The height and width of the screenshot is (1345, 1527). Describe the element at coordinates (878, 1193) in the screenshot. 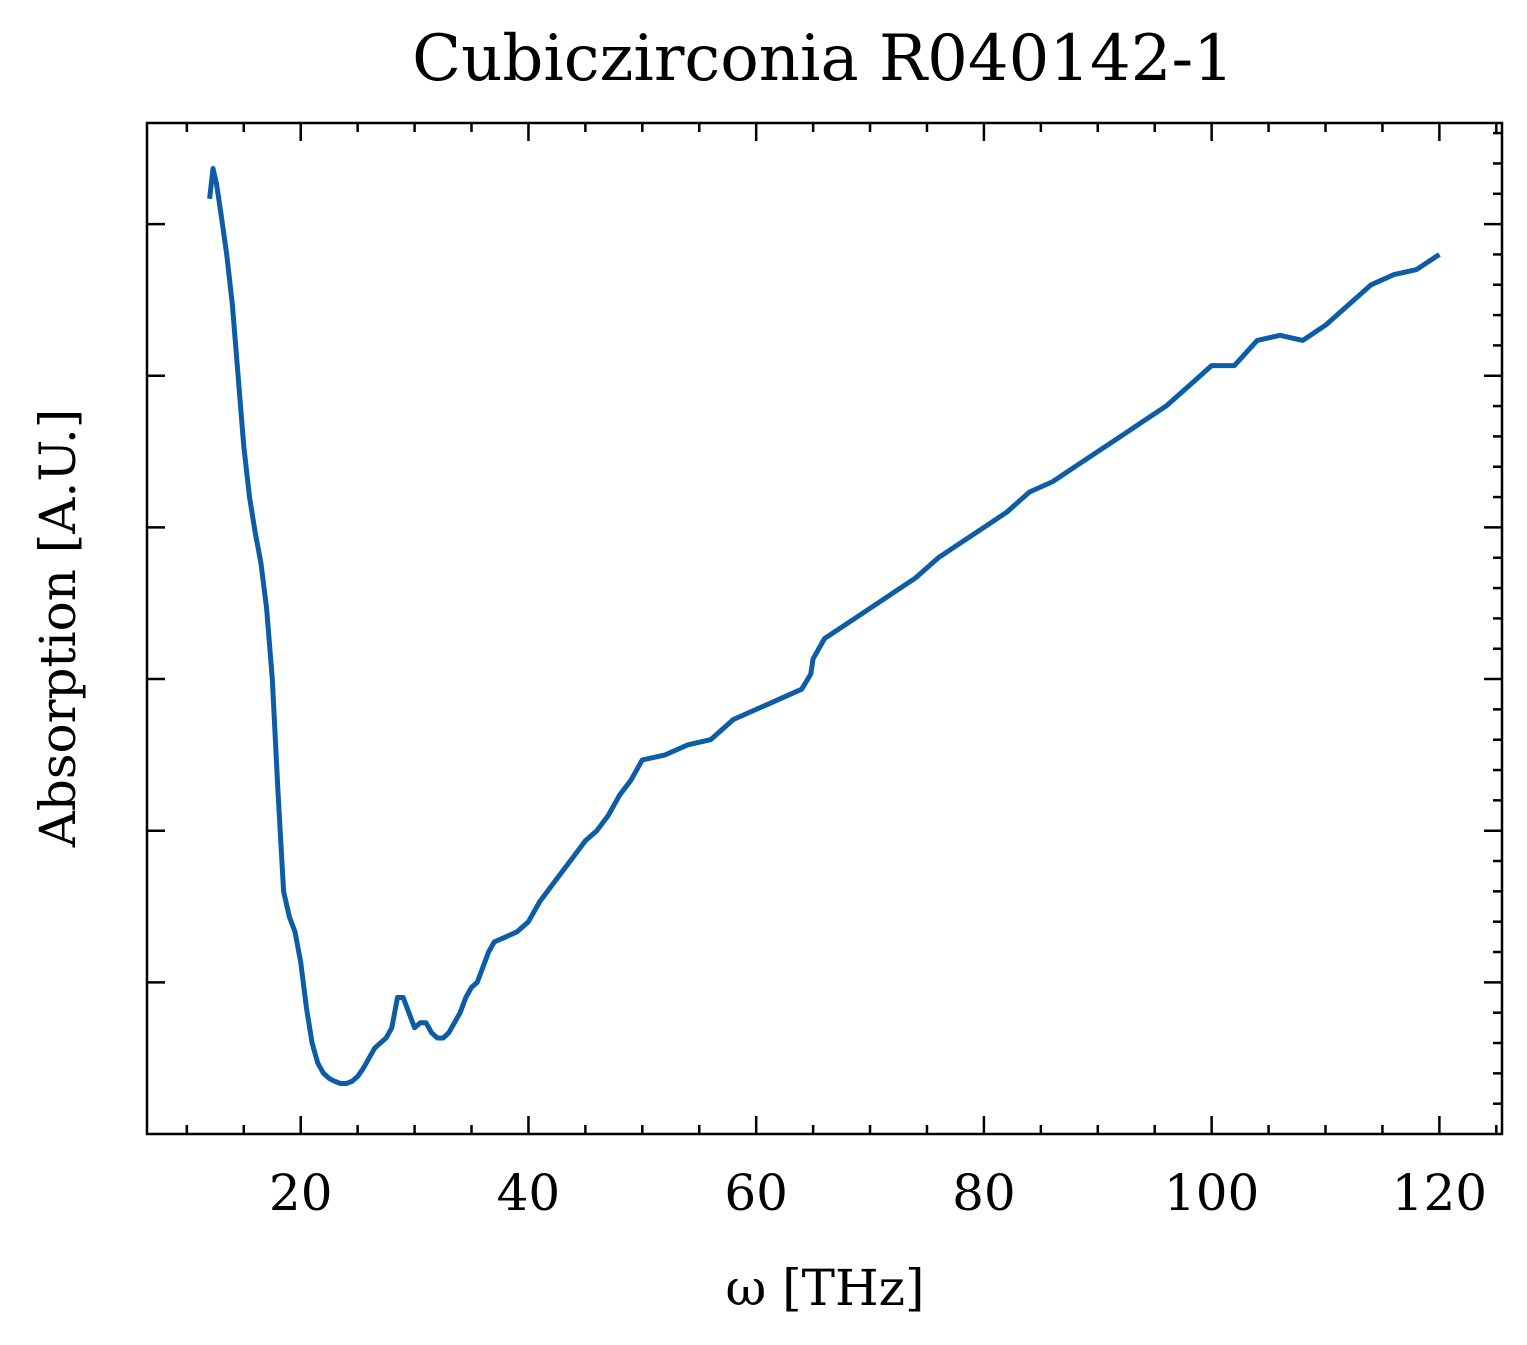

I see `x-axis-tick-labels: 20 40 60 80 100 120` at that location.